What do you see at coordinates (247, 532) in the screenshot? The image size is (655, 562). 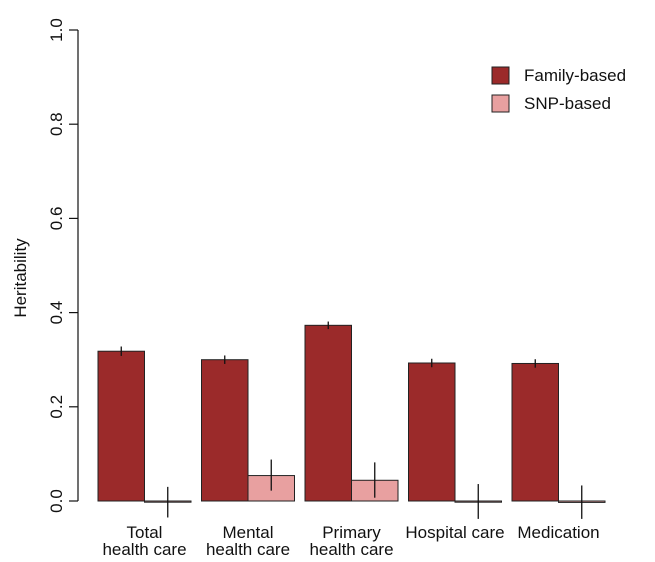 I see `x-category-label-line: Mental` at bounding box center [247, 532].